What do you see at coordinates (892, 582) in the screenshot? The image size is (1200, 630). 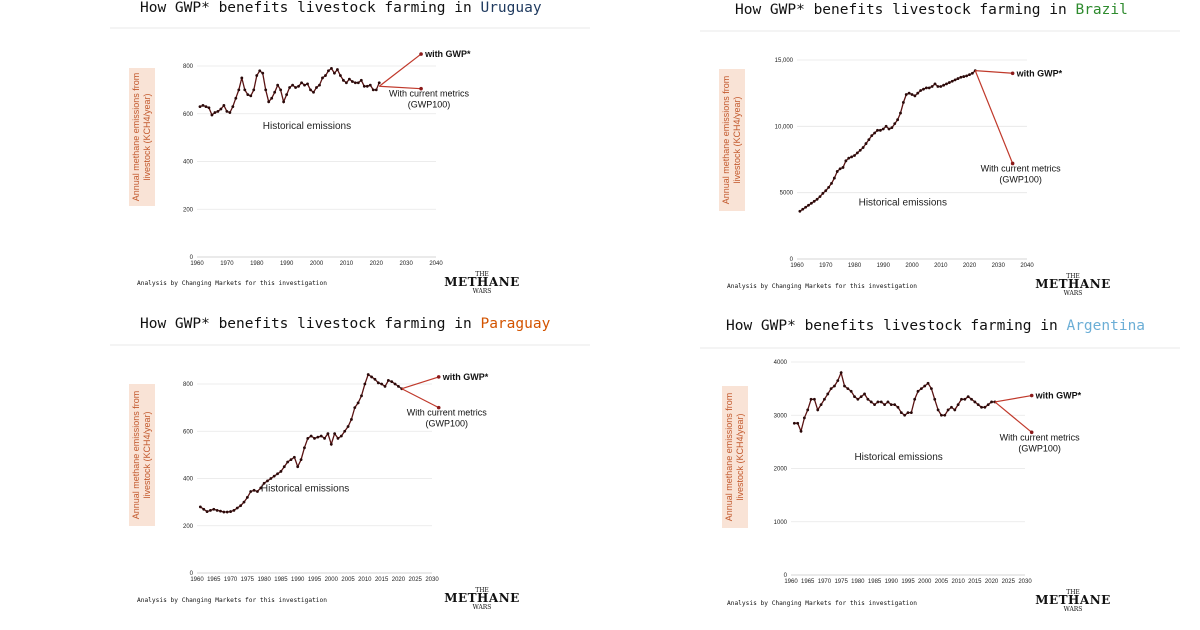 I see `x-tick-label: 1990` at bounding box center [892, 582].